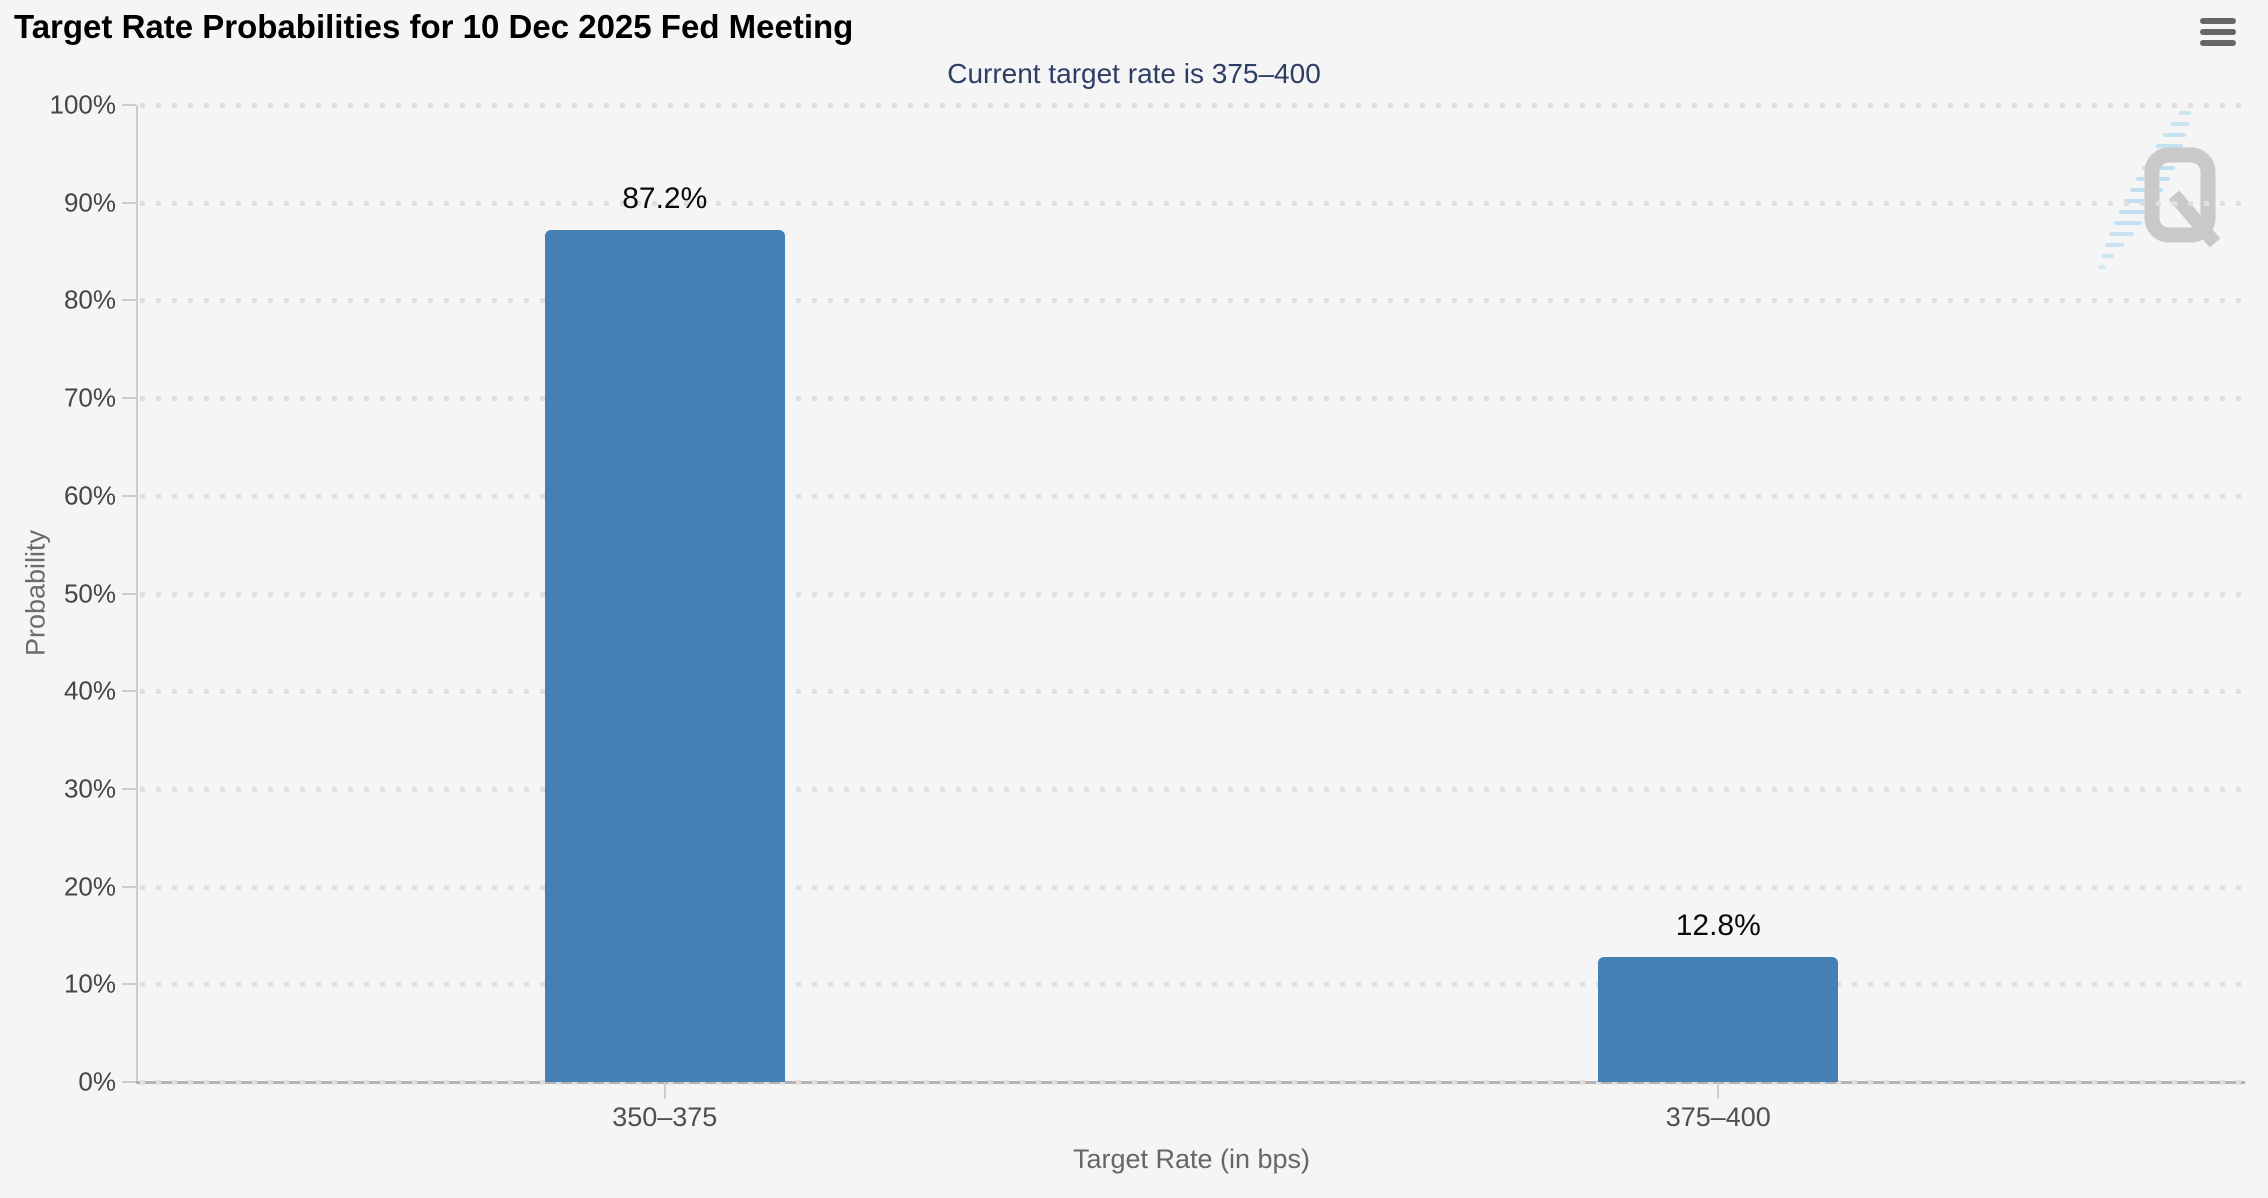  Describe the element at coordinates (665, 1117) in the screenshot. I see `x-category-label: 350–375` at that location.